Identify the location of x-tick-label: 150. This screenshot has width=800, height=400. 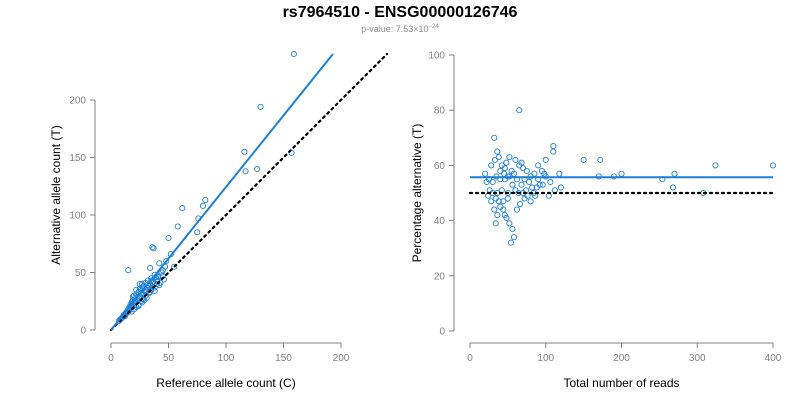
(283, 358).